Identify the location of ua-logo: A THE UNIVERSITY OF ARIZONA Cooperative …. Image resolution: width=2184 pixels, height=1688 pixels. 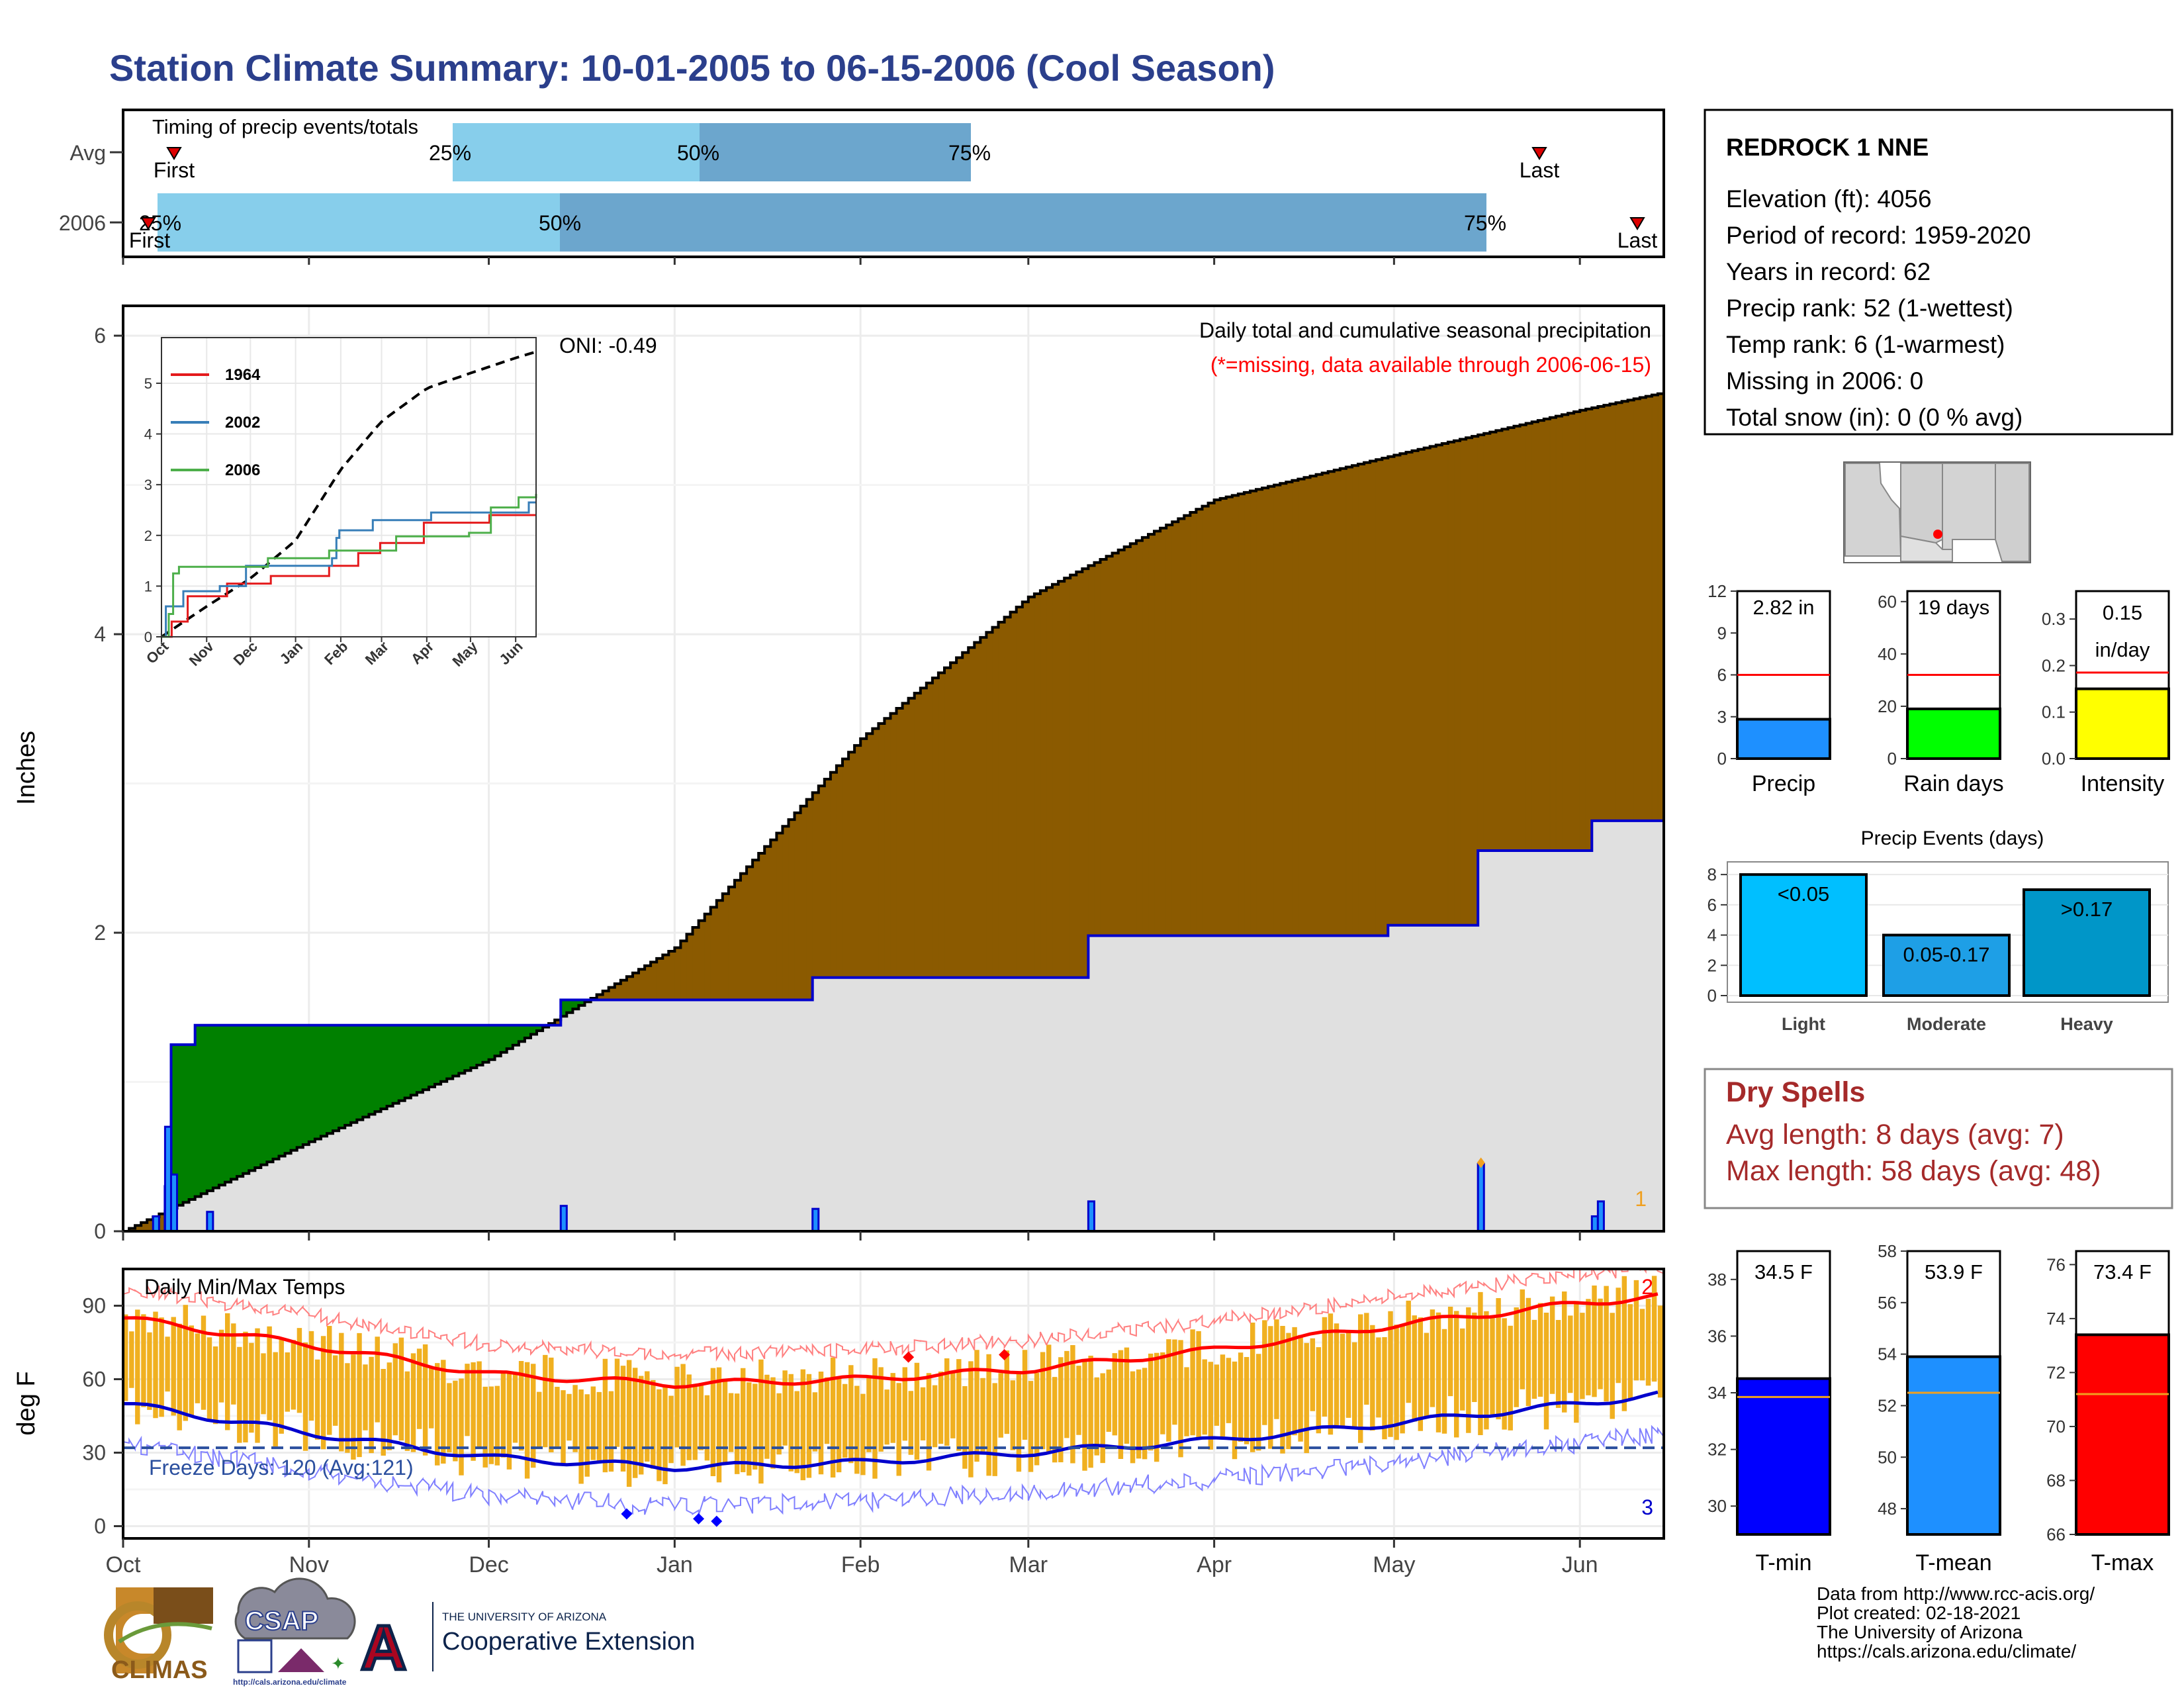
(527, 1643).